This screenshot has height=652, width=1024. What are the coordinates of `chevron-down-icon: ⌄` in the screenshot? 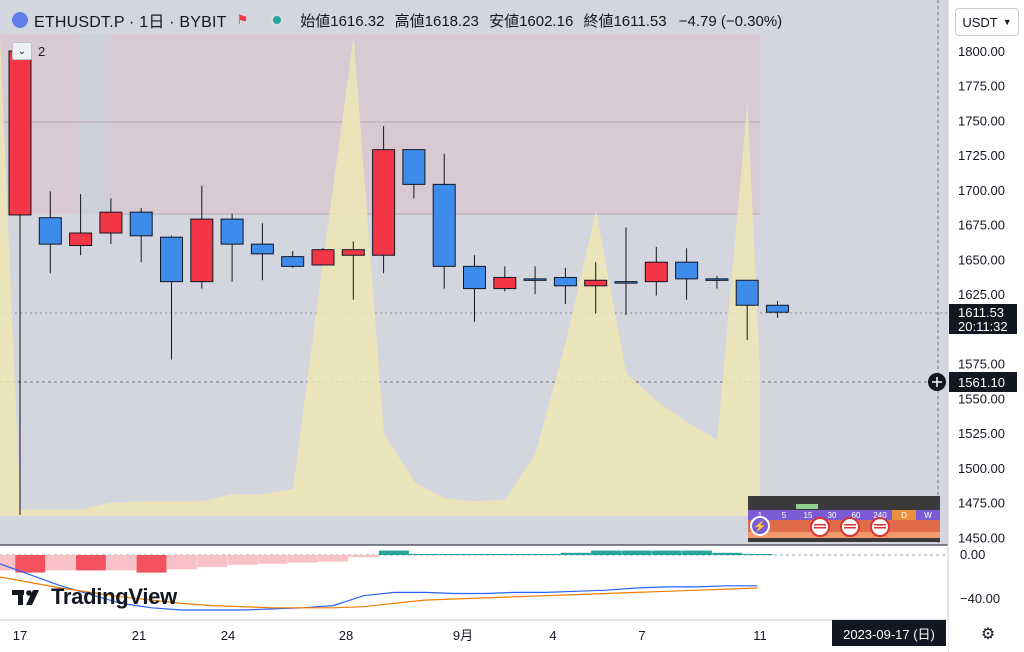 It's located at (22, 51).